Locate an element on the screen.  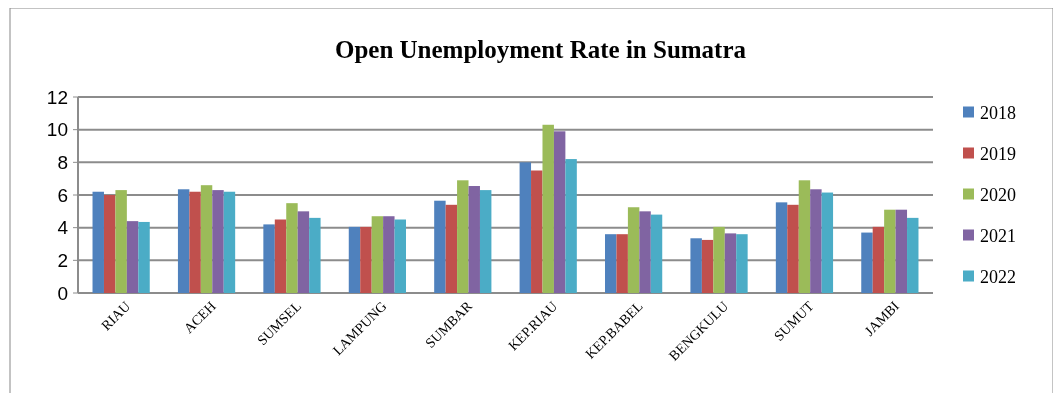
legend-label: 2018 is located at coordinates (998, 112).